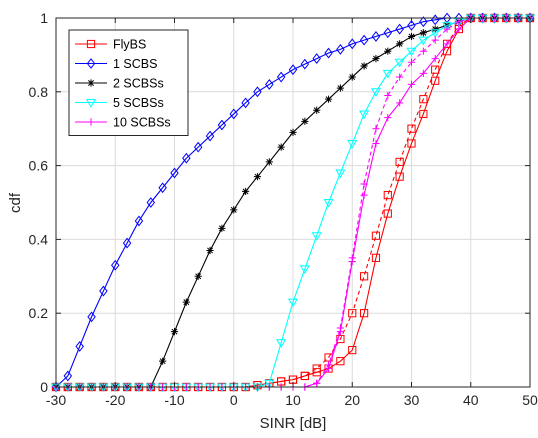 Image resolution: width=538 pixels, height=438 pixels. Describe the element at coordinates (44, 387) in the screenshot. I see `y-tick-label: 0` at that location.